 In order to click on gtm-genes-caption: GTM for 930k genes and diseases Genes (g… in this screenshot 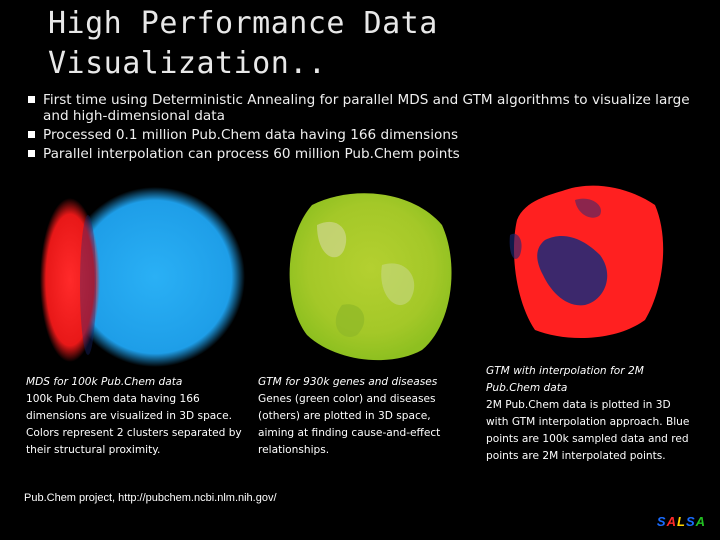, I will do `click(358, 416)`.